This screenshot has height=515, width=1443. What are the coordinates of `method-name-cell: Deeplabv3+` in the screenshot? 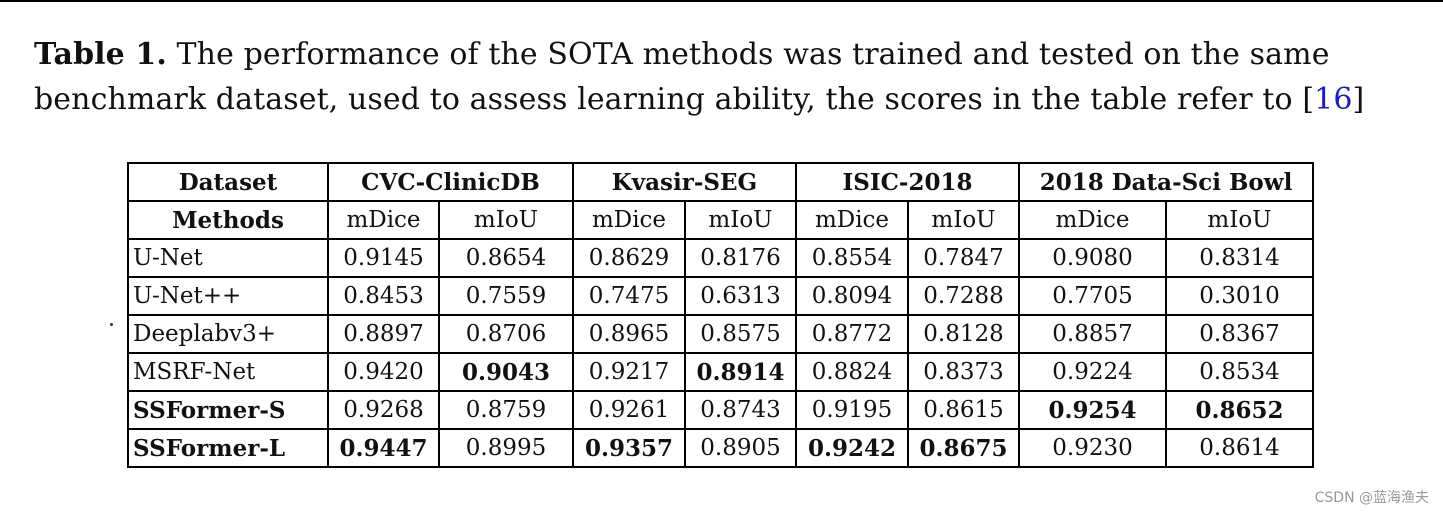 It's located at (228, 334).